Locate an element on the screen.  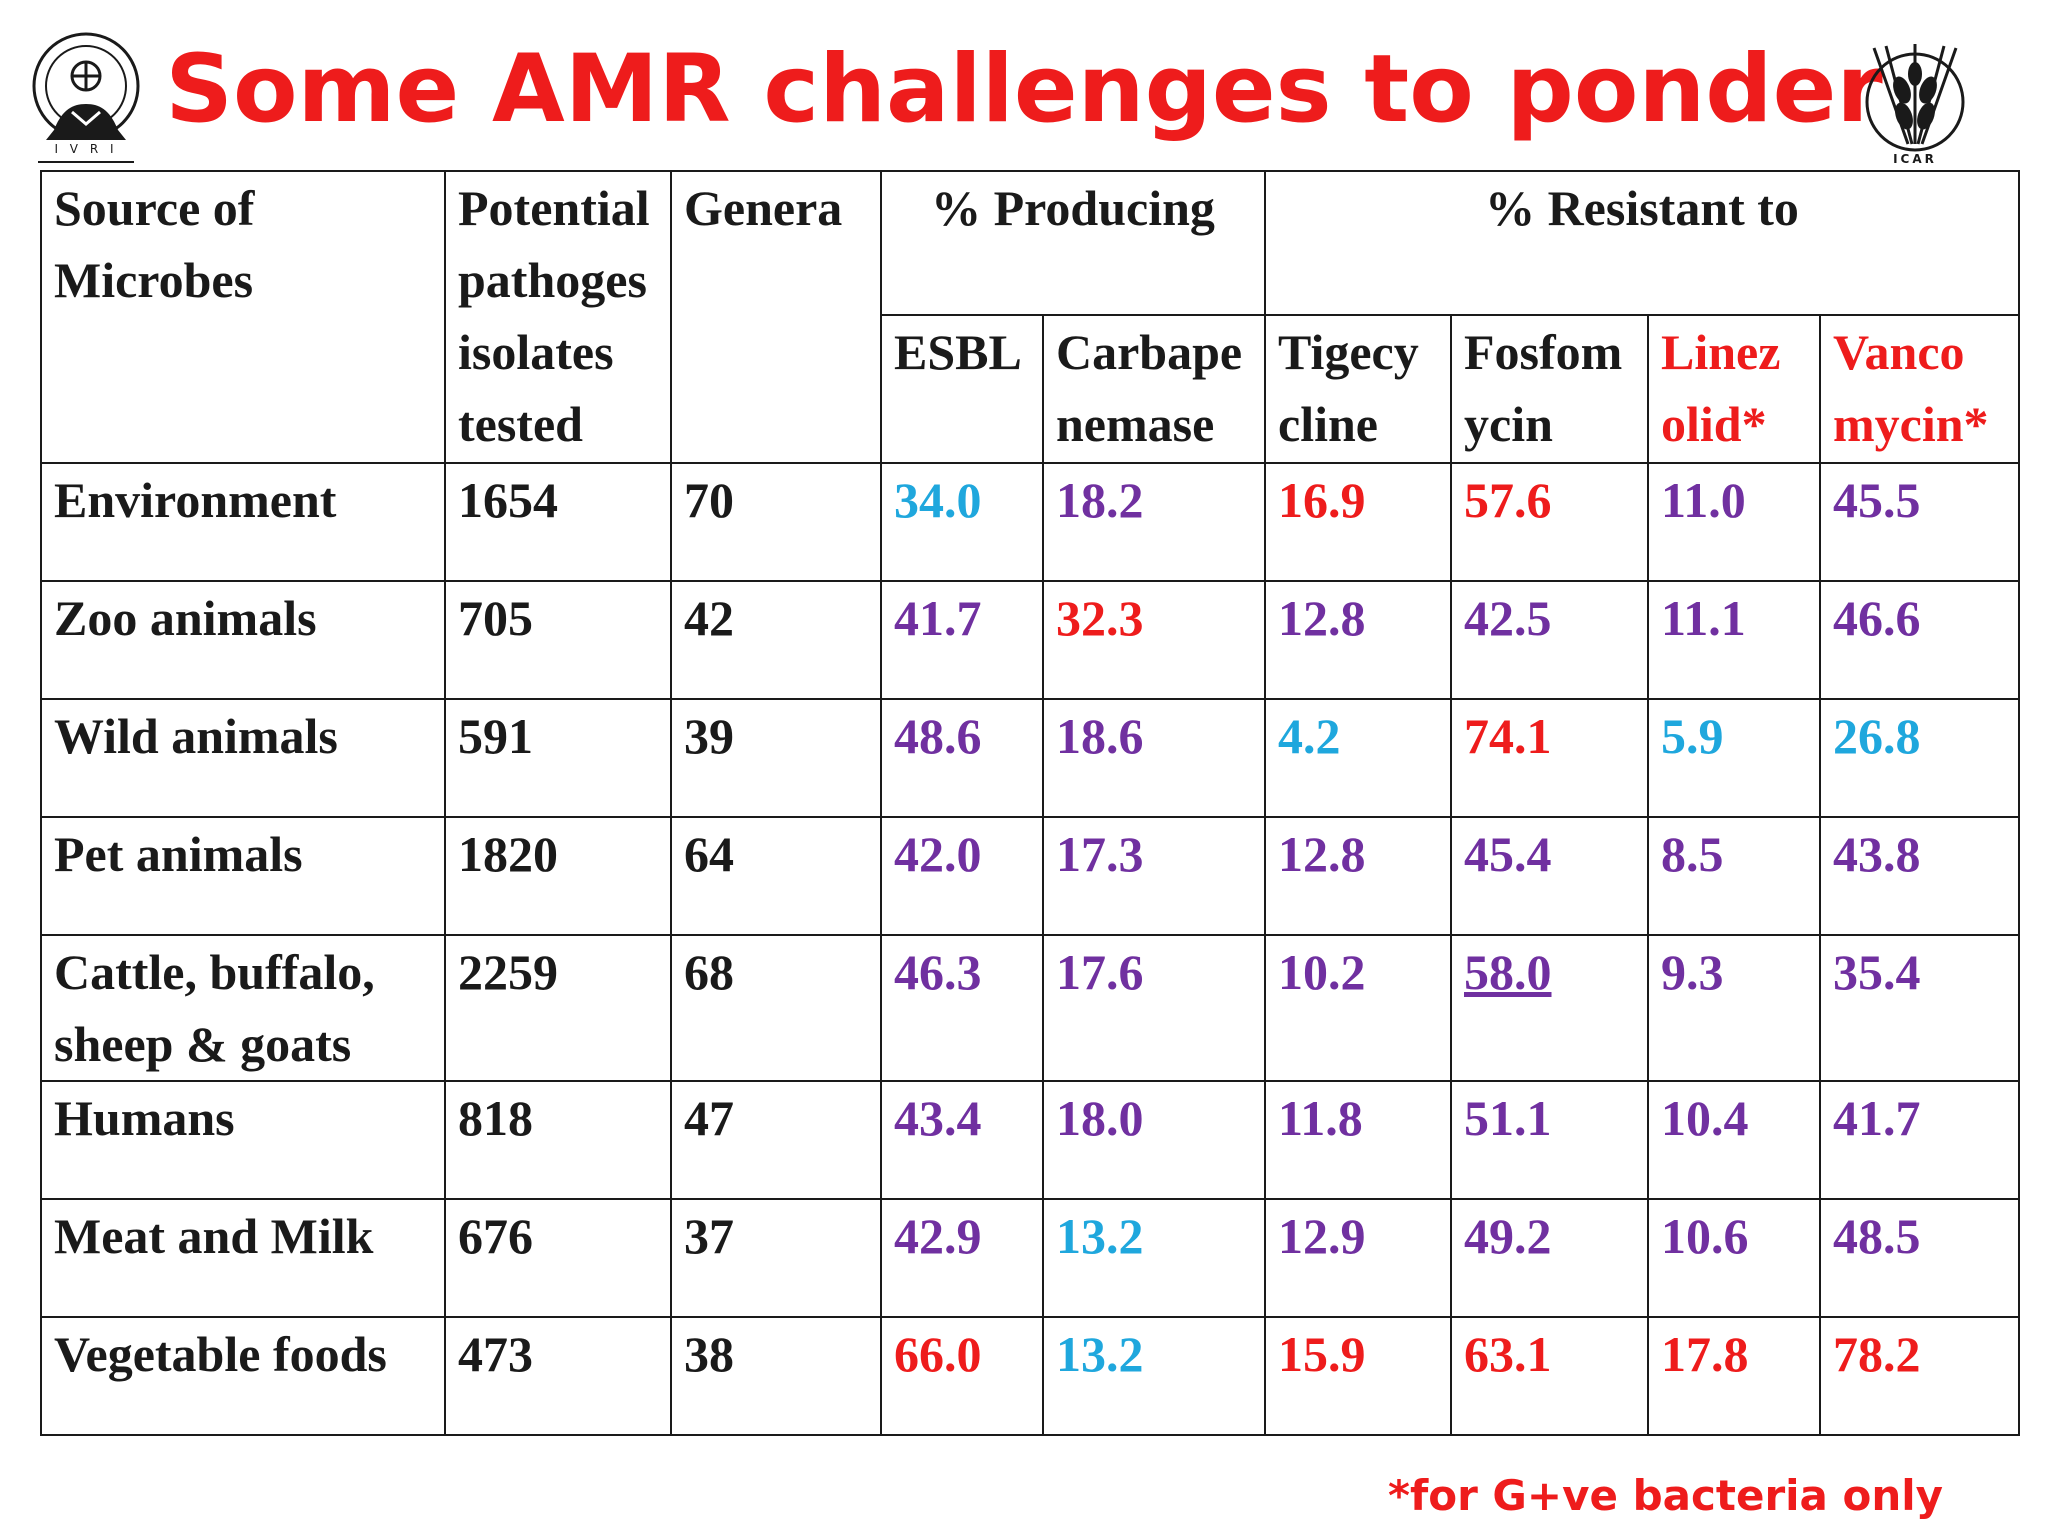
row-genera: 38 is located at coordinates (776, 1376).